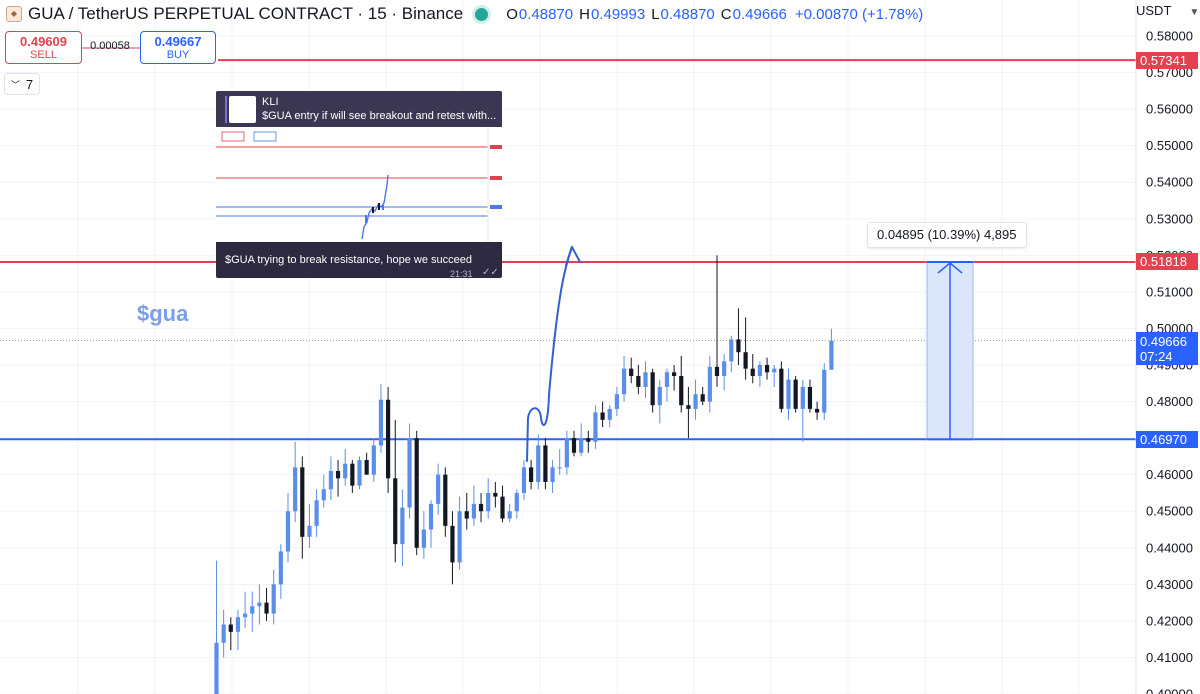 The width and height of the screenshot is (1200, 694). Describe the element at coordinates (1169, 145) in the screenshot. I see `price-tick-label: 0.55000` at that location.